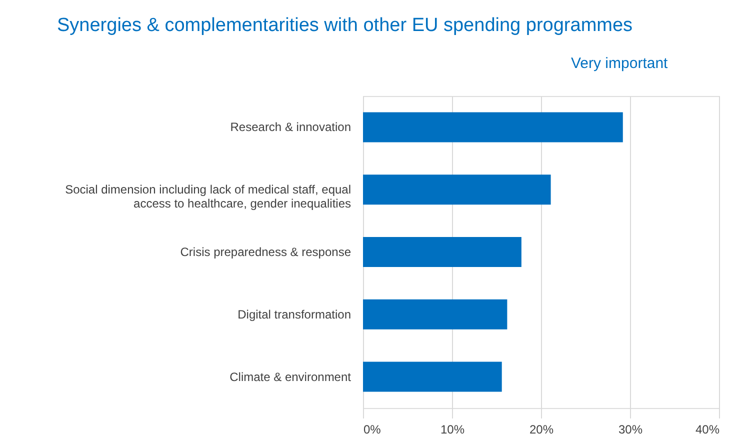  What do you see at coordinates (373, 429) in the screenshot?
I see `x-tick-label: 0%` at bounding box center [373, 429].